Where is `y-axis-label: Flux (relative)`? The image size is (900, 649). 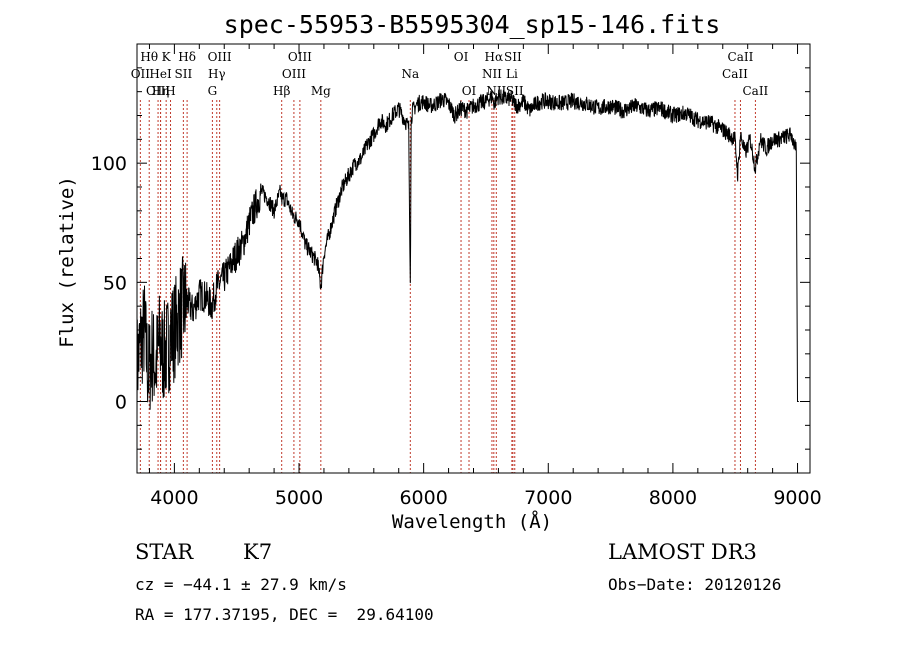
y-axis-label: Flux (relative) is located at coordinates (67, 262).